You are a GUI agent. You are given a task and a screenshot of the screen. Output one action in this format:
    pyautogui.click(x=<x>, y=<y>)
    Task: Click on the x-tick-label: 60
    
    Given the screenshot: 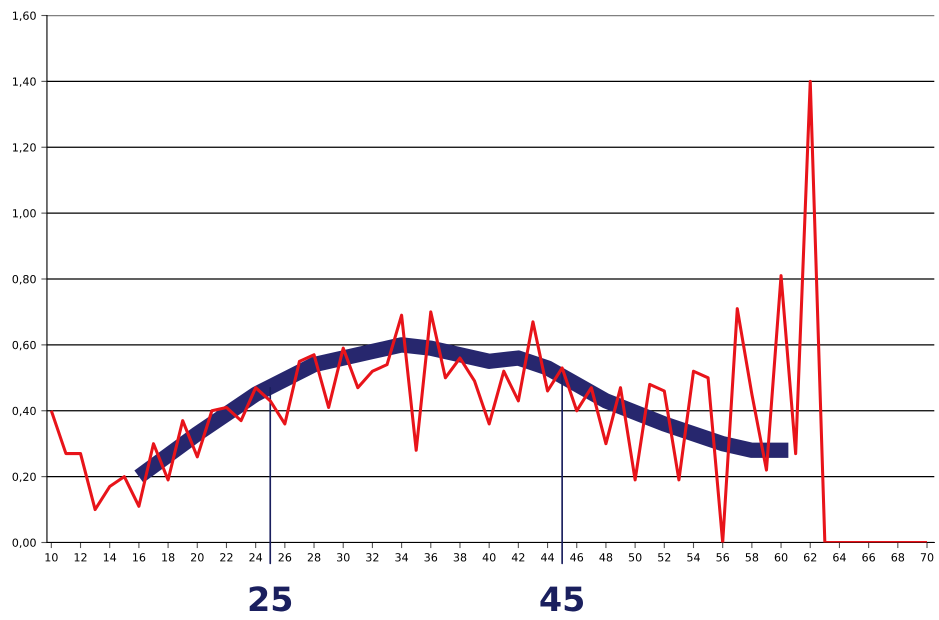 What is the action you would take?
    pyautogui.click(x=781, y=557)
    